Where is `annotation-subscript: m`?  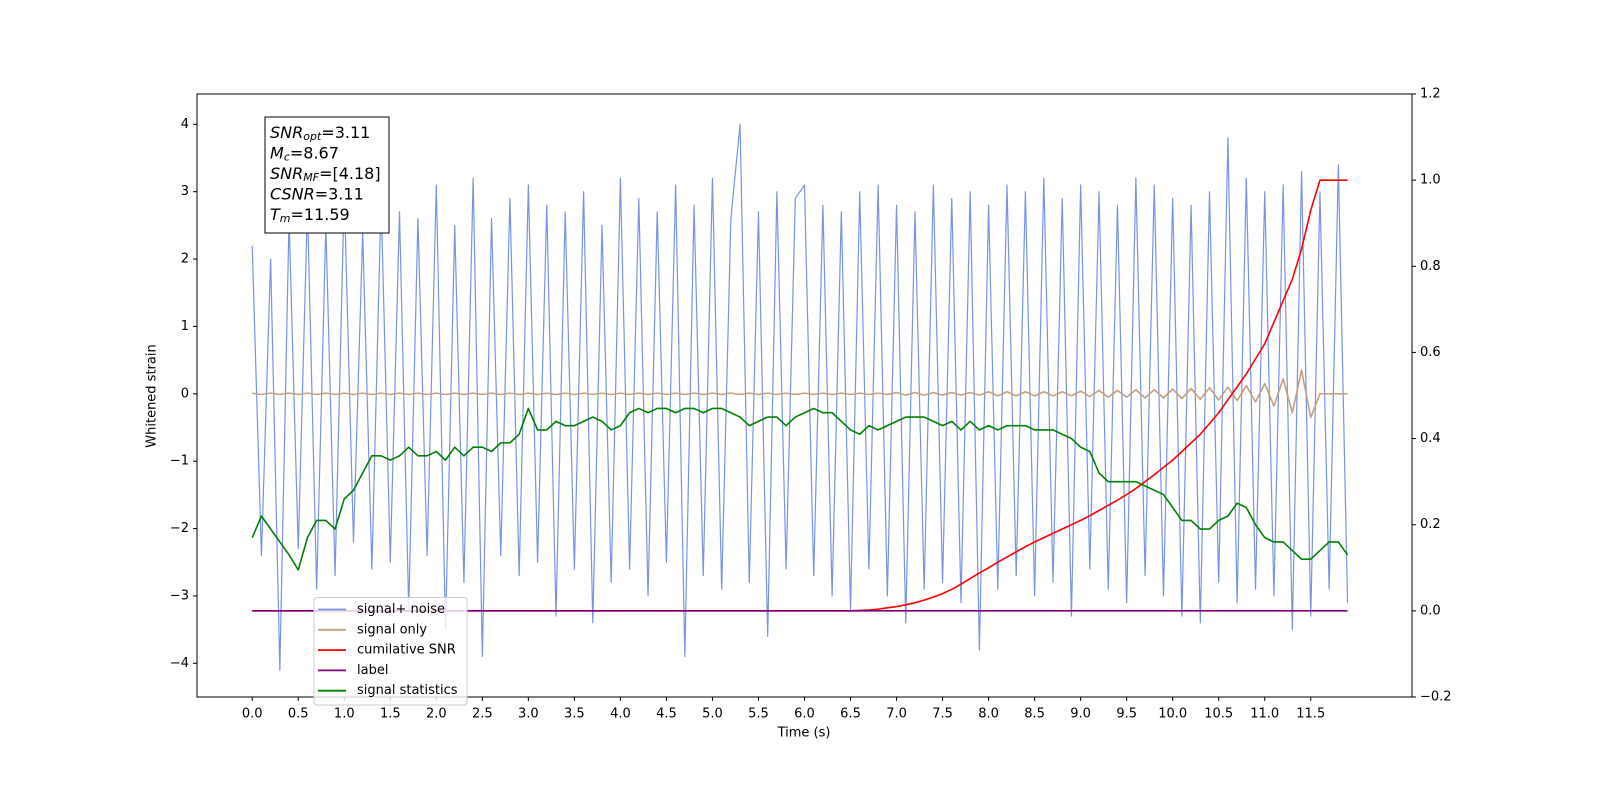
annotation-subscript: m is located at coordinates (285, 218).